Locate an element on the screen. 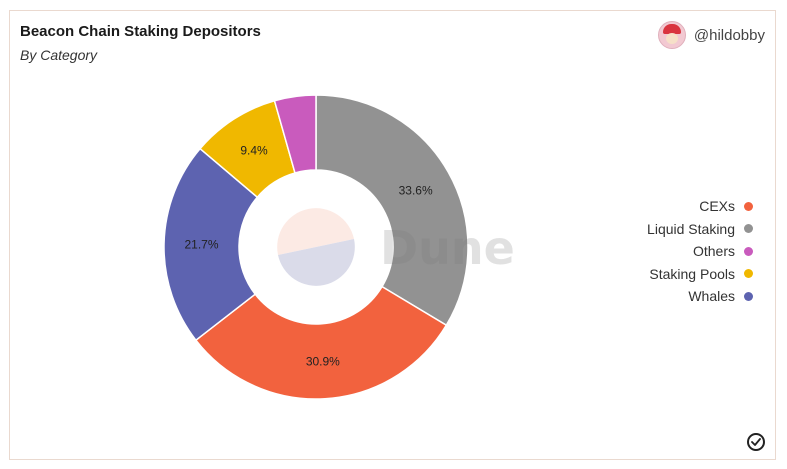 The height and width of the screenshot is (469, 787). check-circle-icon is located at coordinates (756, 442).